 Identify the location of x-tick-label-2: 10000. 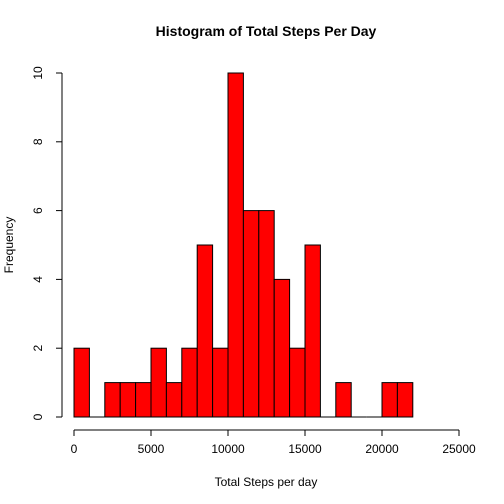
(228, 449).